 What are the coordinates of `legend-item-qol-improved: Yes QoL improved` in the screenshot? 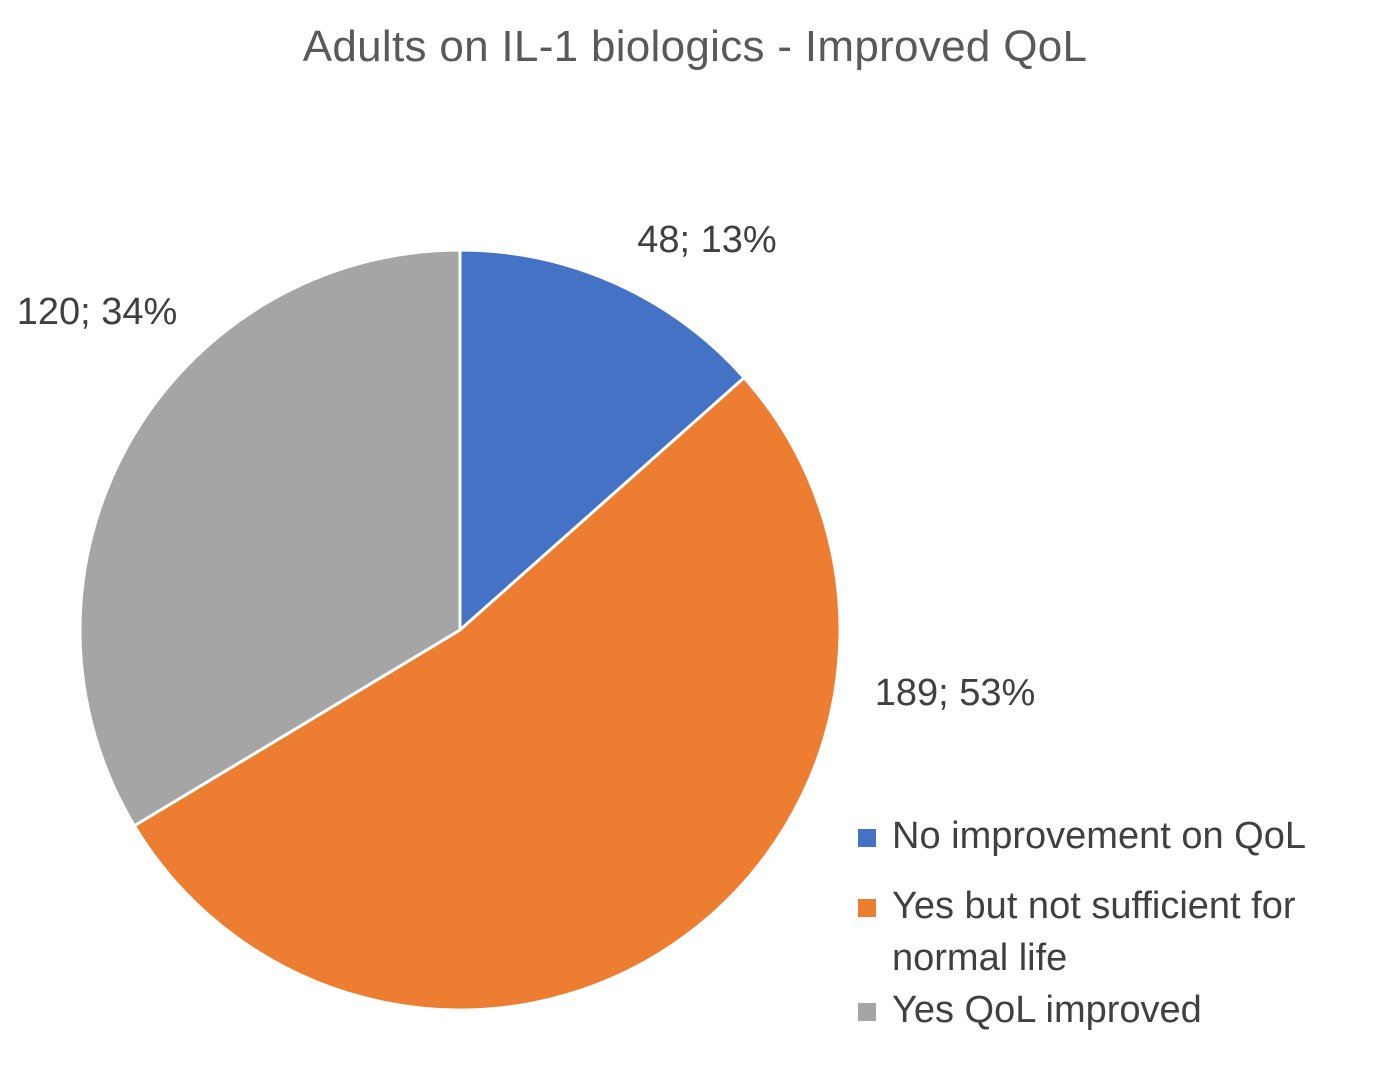 It's located at (1118, 1010).